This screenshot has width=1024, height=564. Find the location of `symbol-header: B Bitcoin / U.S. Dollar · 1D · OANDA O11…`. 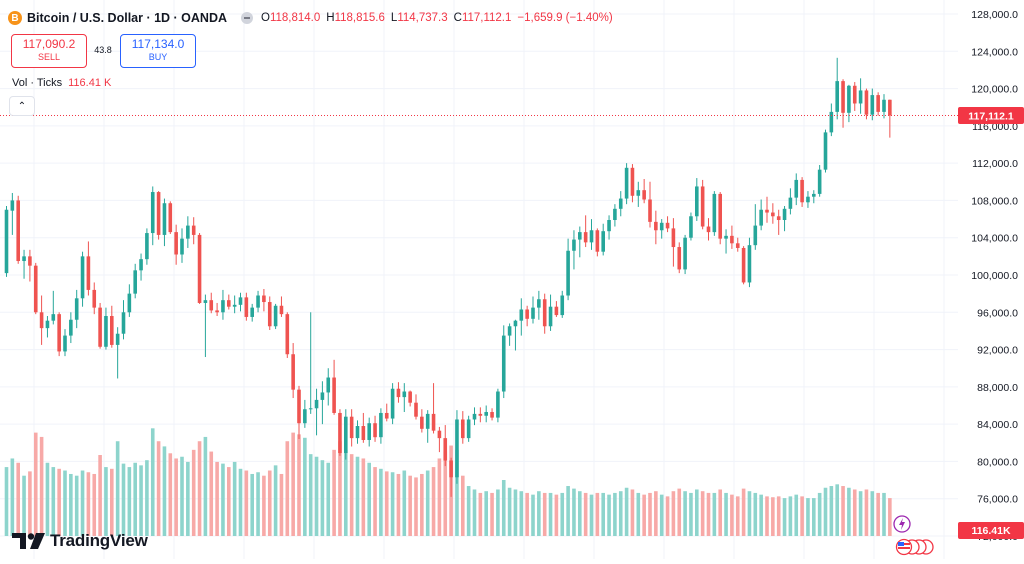

symbol-header: B Bitcoin / U.S. Dollar · 1D · OANDA O11… is located at coordinates (310, 18).